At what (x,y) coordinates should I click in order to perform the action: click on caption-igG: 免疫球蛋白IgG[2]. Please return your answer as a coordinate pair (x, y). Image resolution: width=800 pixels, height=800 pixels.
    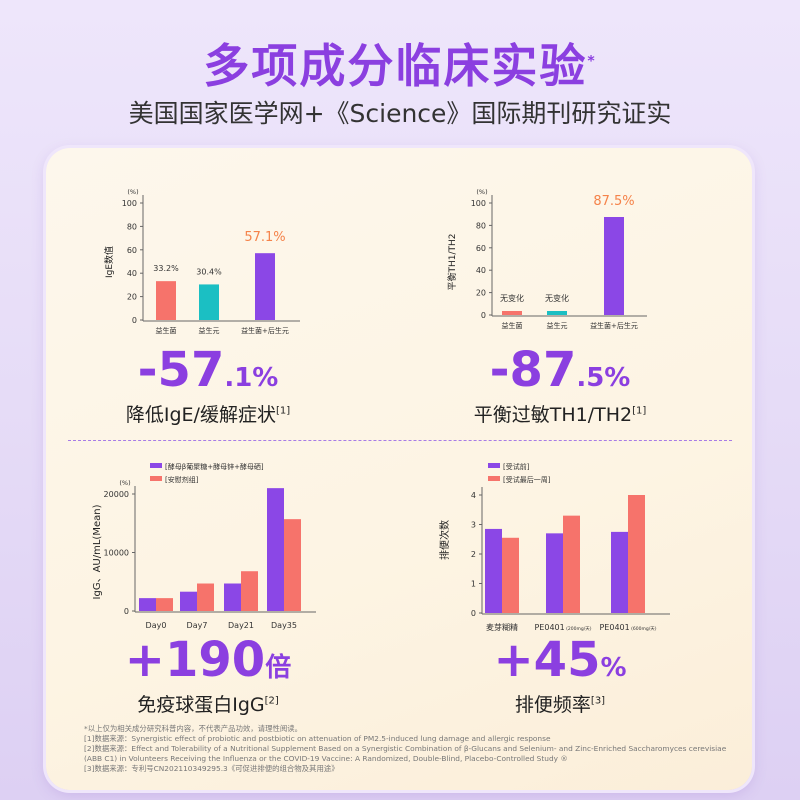
    Looking at the image, I should click on (208, 705).